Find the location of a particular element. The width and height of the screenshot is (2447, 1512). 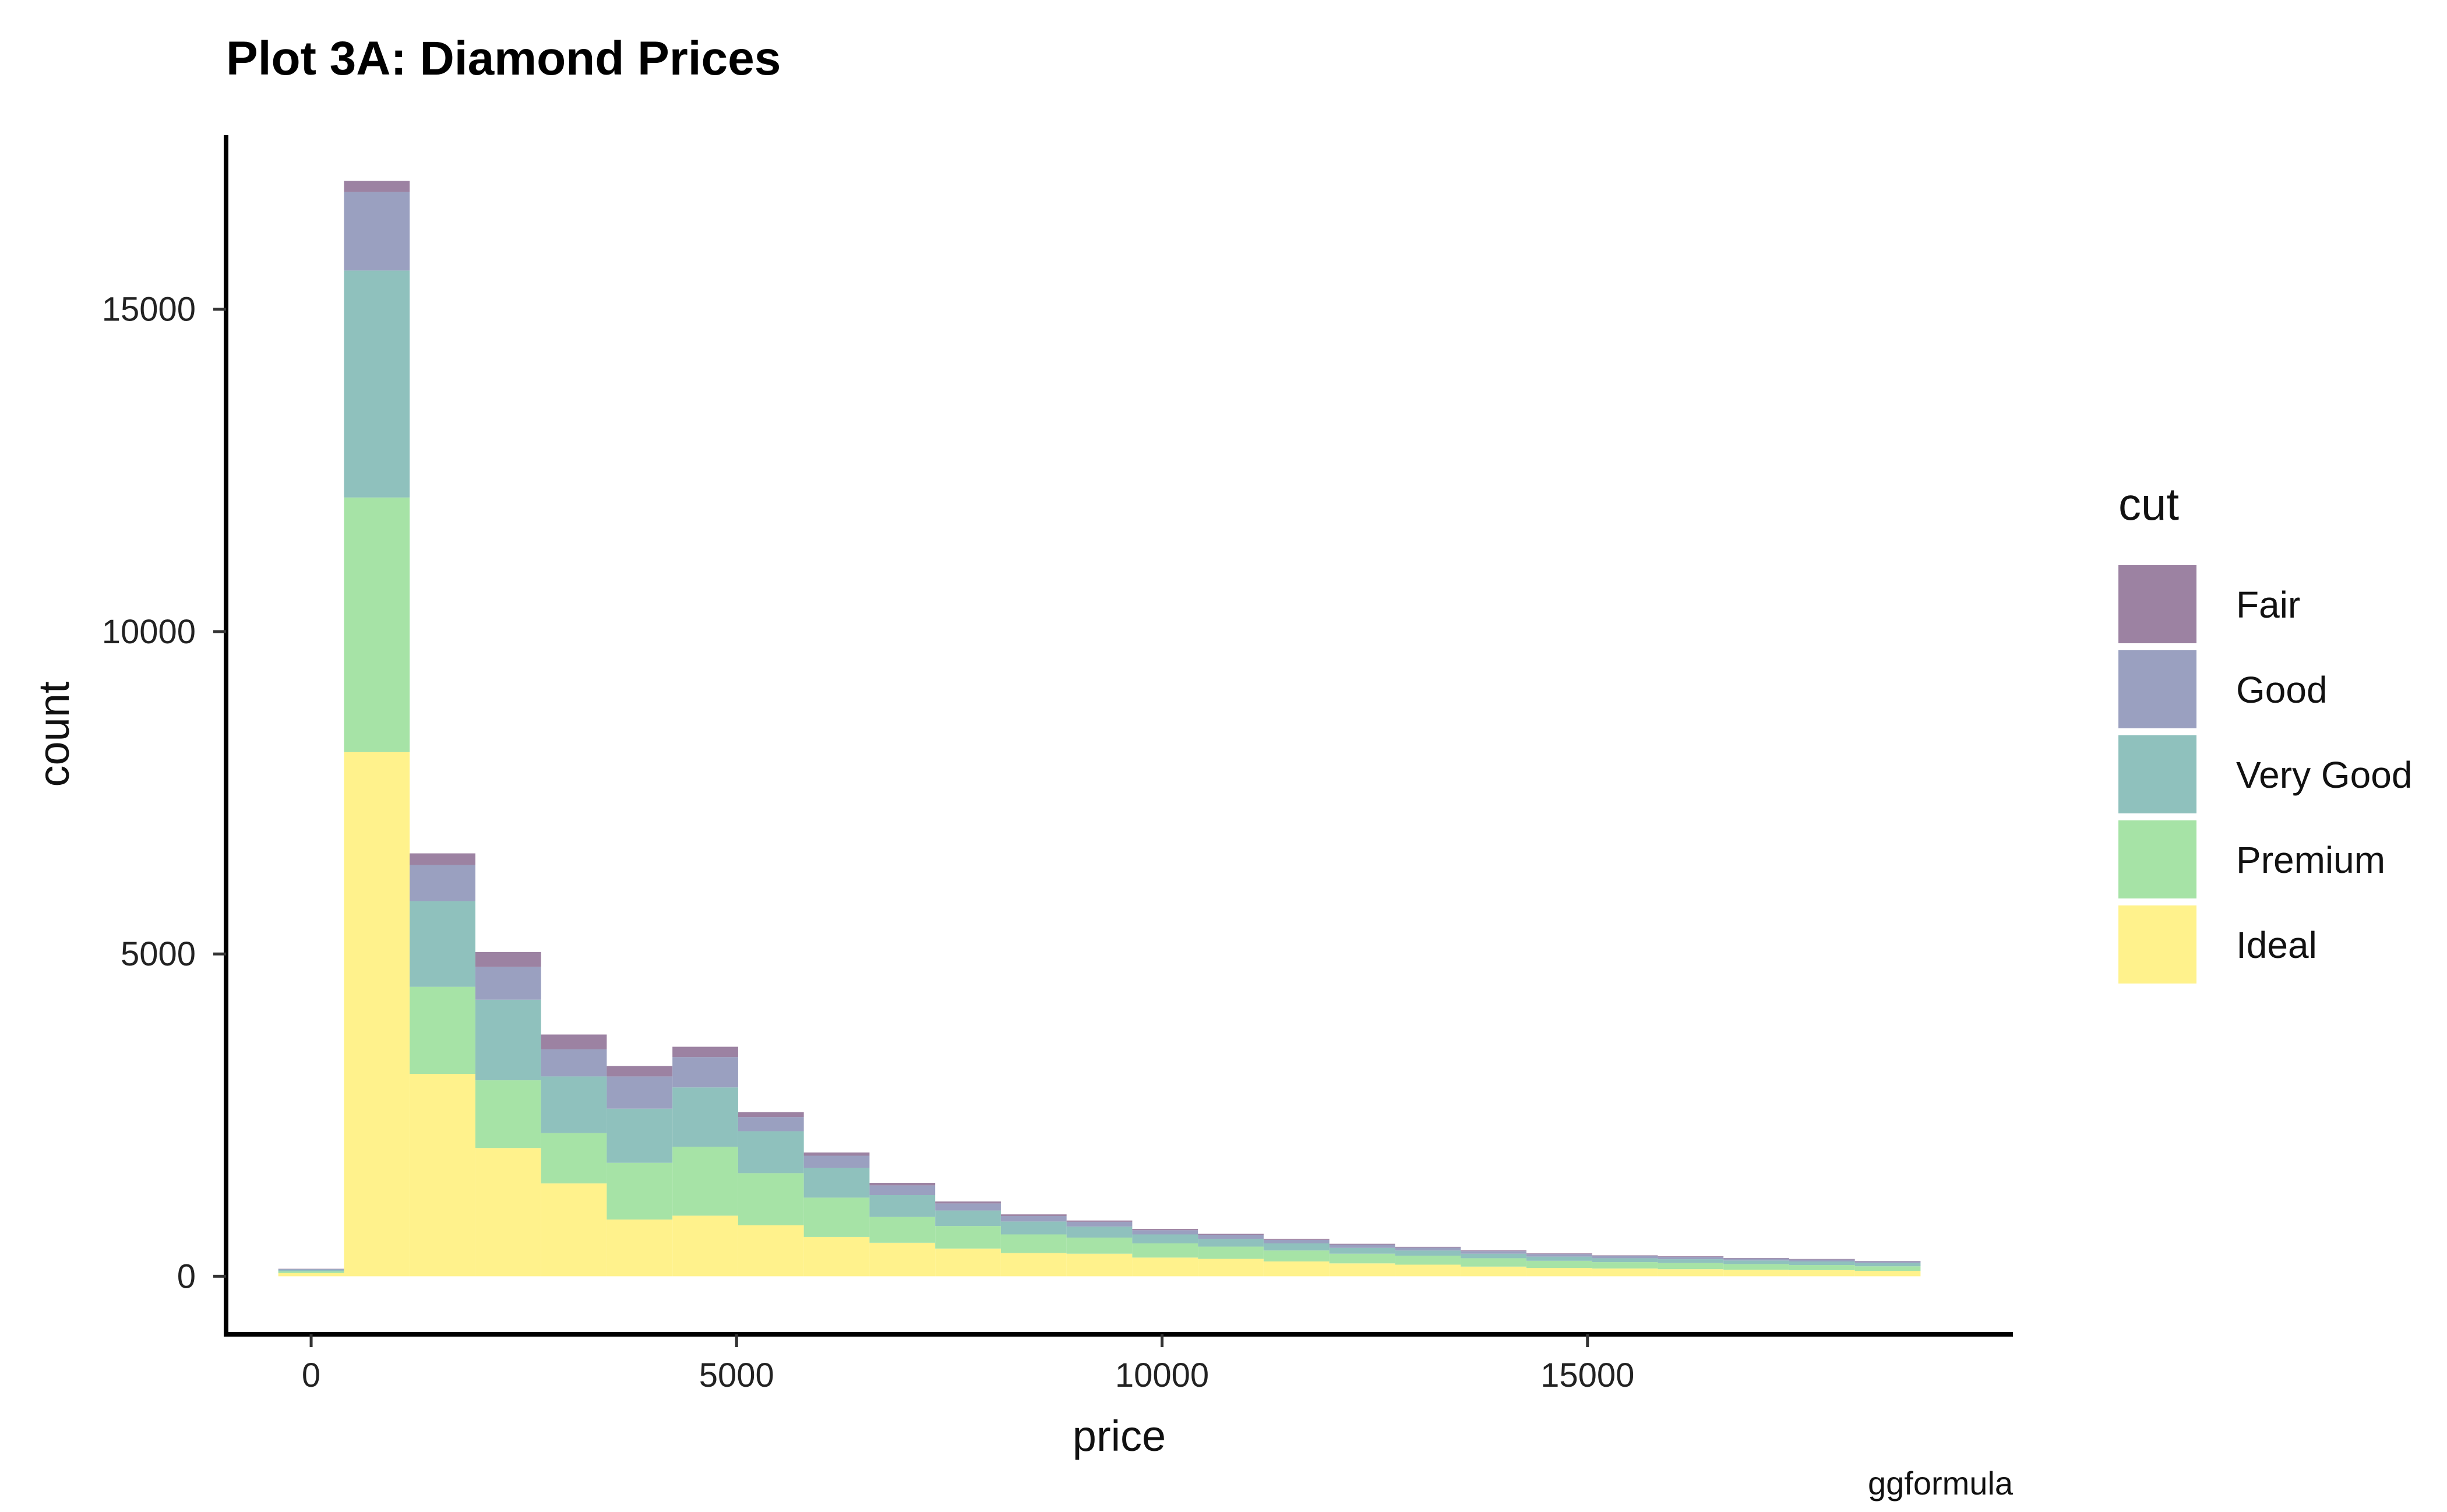

x-tick-label: 15000 is located at coordinates (1587, 1375).